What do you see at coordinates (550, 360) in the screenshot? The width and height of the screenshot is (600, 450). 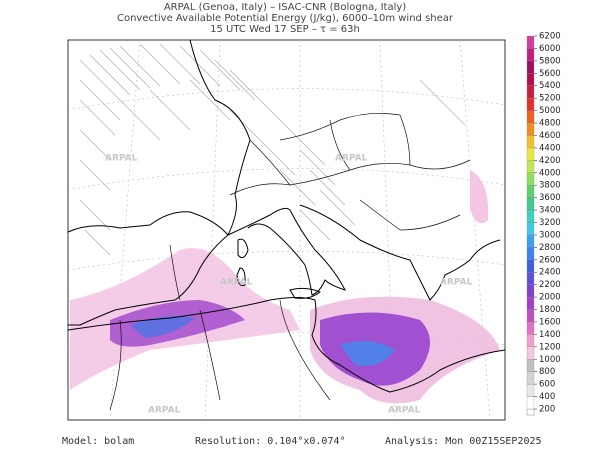 I see `colorbar-label: 1000` at bounding box center [550, 360].